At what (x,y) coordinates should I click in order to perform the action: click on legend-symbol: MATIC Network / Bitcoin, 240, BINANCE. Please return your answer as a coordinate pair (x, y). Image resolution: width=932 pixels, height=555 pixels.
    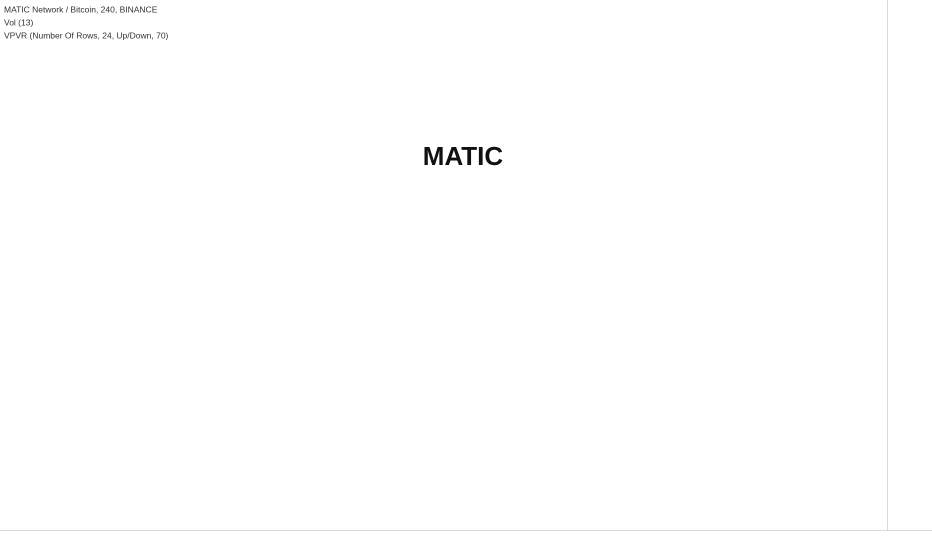
    Looking at the image, I should click on (81, 9).